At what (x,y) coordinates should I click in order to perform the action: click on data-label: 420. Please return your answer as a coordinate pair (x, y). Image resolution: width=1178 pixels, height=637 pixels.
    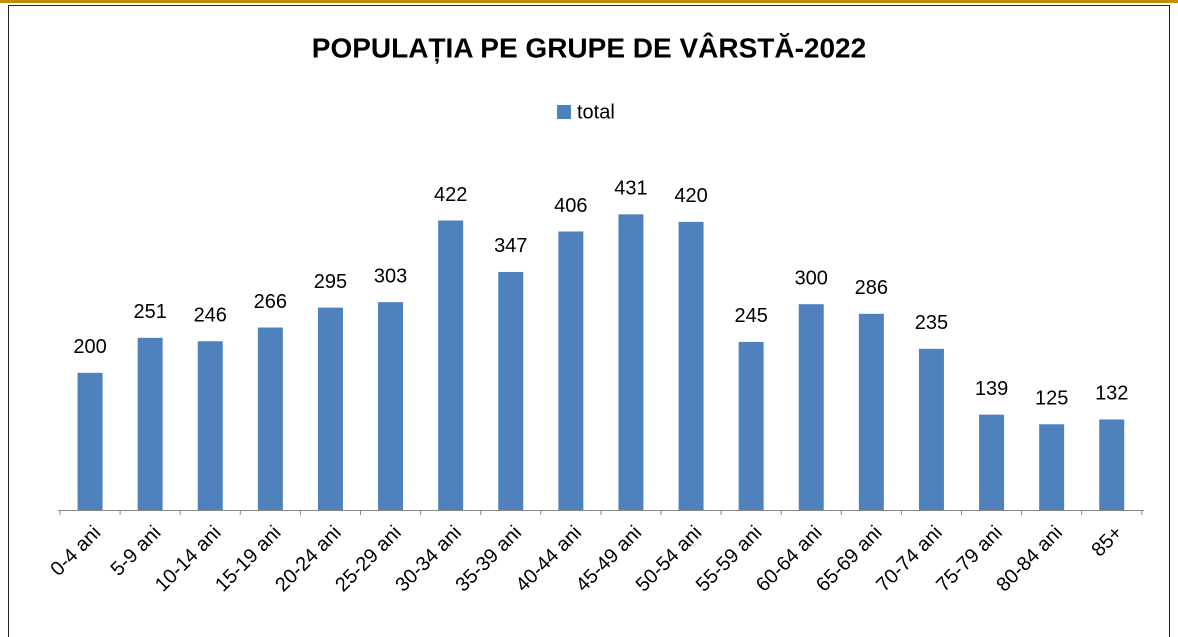
    Looking at the image, I should click on (690, 196).